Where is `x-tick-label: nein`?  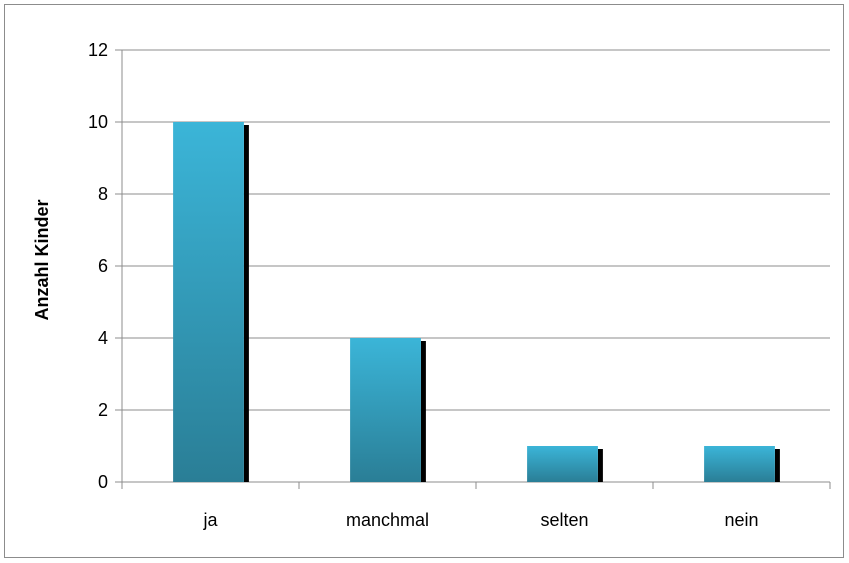 x-tick-label: nein is located at coordinates (741, 520).